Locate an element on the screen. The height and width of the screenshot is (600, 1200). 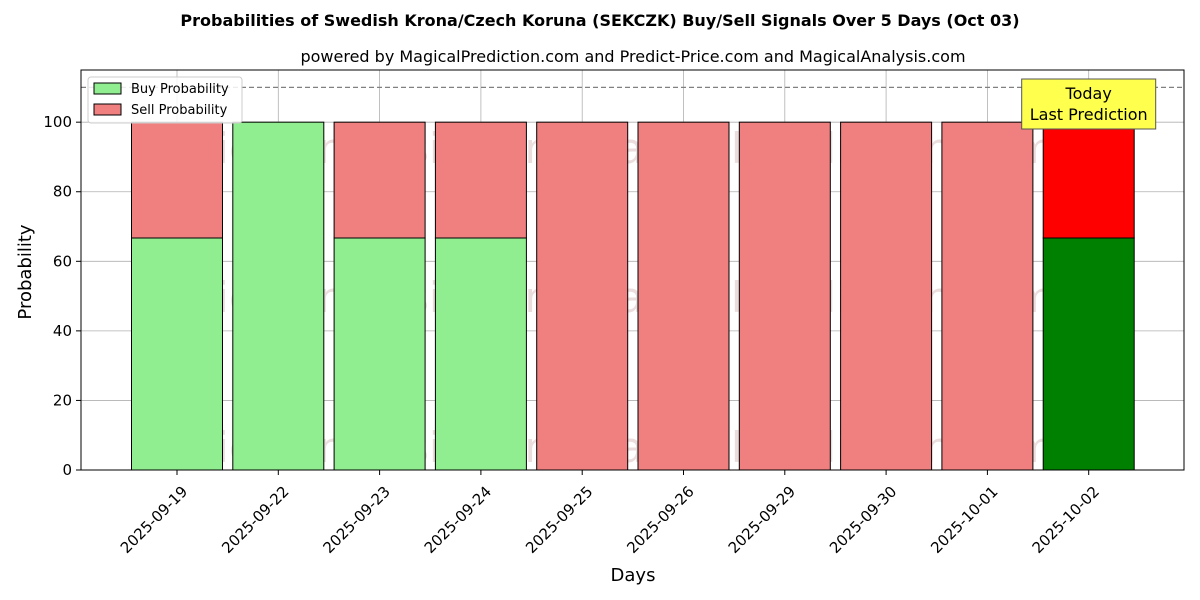
legend-swatch-sell is located at coordinates (107, 109).